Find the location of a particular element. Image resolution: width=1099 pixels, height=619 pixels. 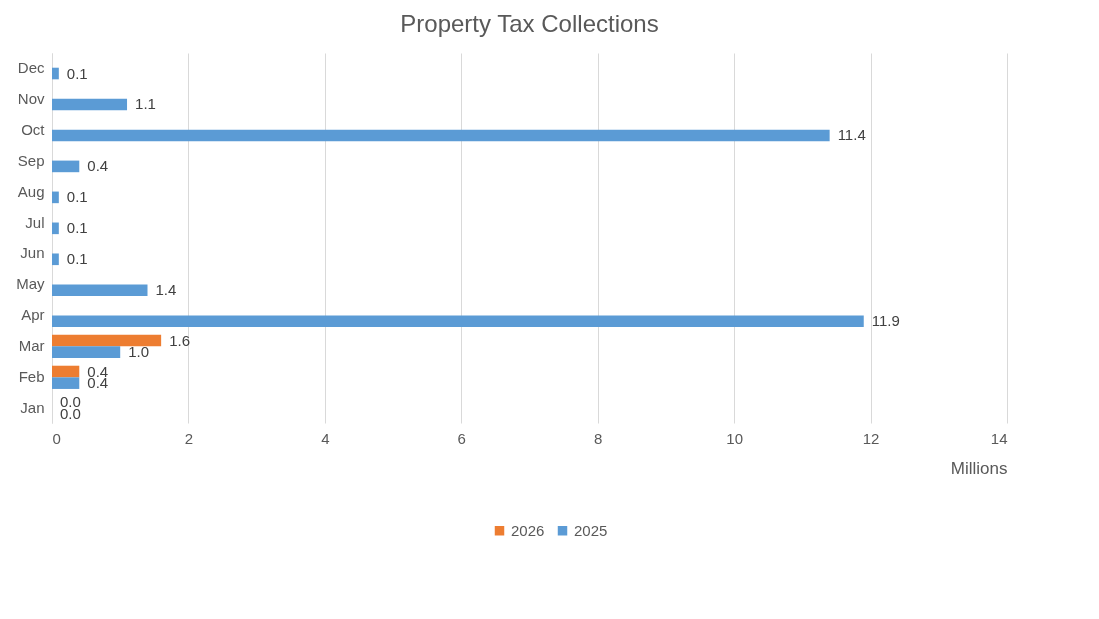

y-tick-label: Nov is located at coordinates (31, 98).